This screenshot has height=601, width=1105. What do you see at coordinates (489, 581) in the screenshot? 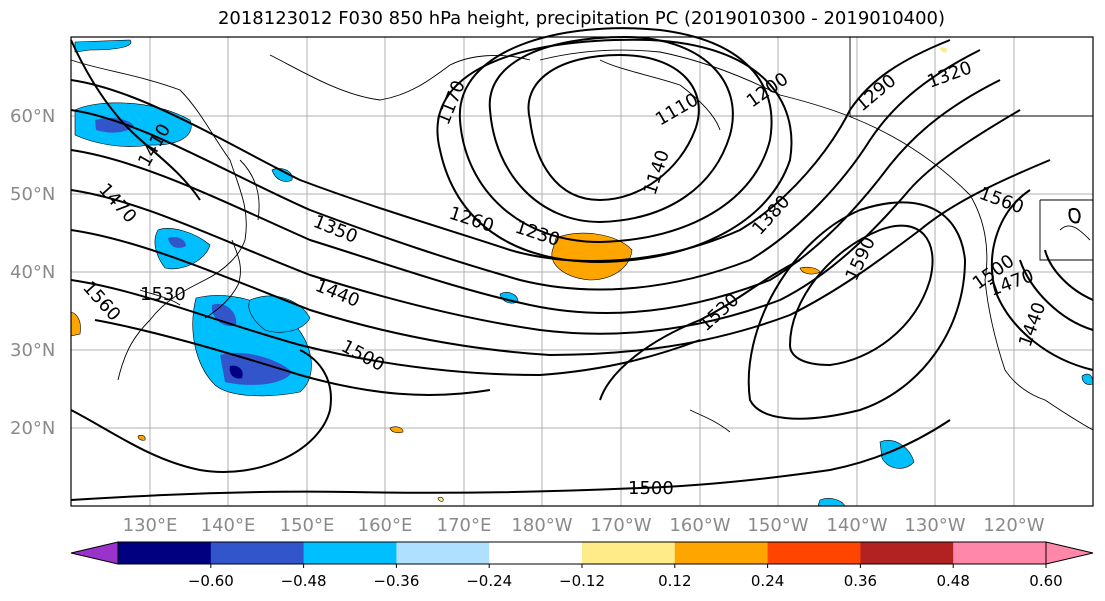
I see `colorbar-tick-label: −0.24` at bounding box center [489, 581].